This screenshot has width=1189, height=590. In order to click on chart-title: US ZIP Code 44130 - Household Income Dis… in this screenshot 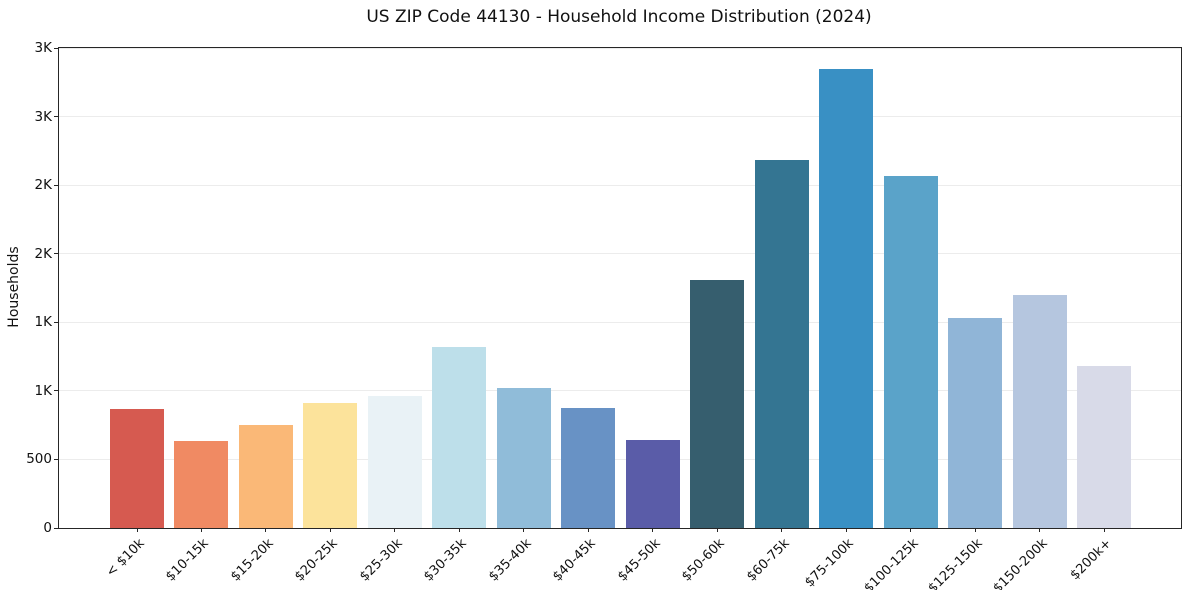, I will do `click(619, 17)`.